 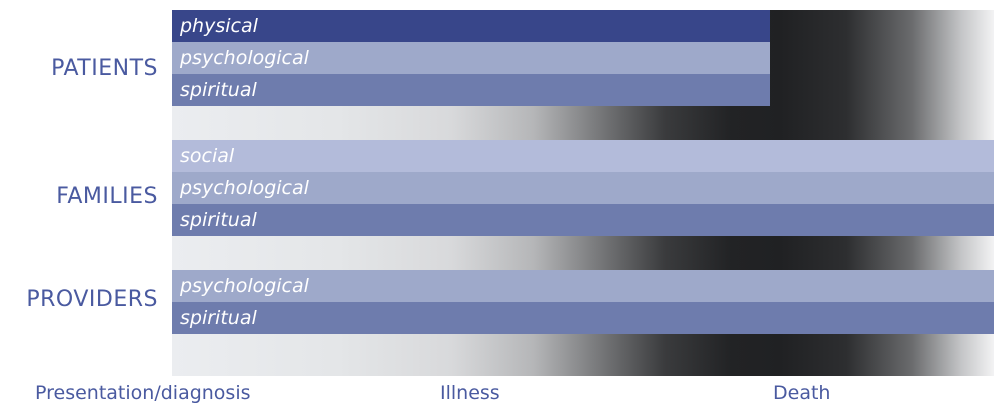 I want to click on families-bar-spiritual: spiritual, so click(x=583, y=220).